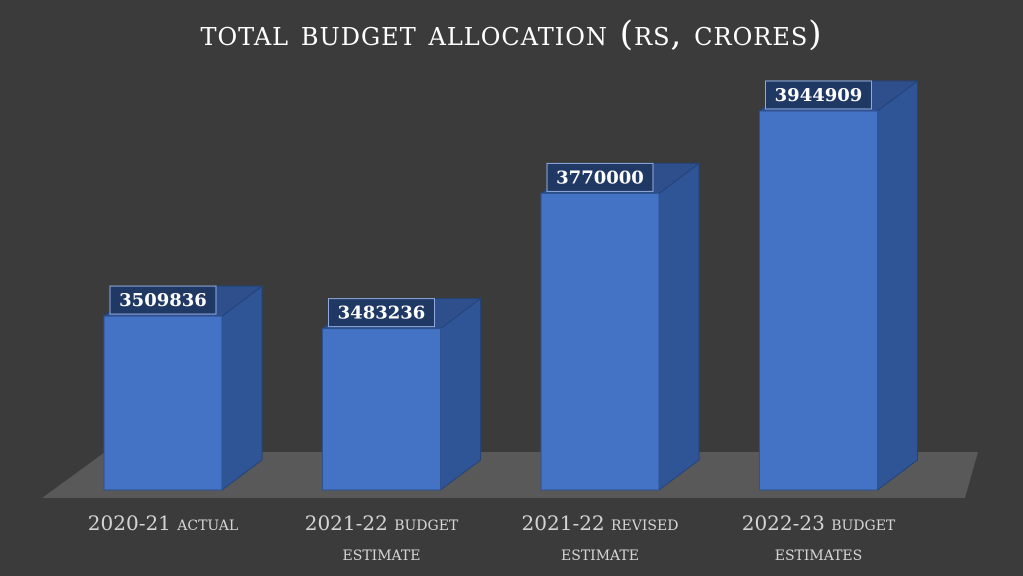 The image size is (1023, 576). I want to click on chart-title: TOTAL BUDGET ALLOCATION (RS, CRORES), so click(511, 34).